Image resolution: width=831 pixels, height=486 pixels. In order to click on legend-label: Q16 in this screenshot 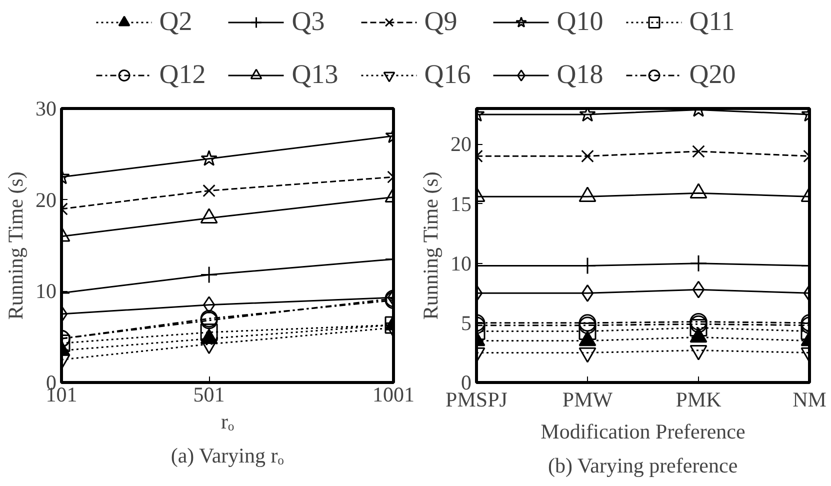, I will do `click(447, 74)`.